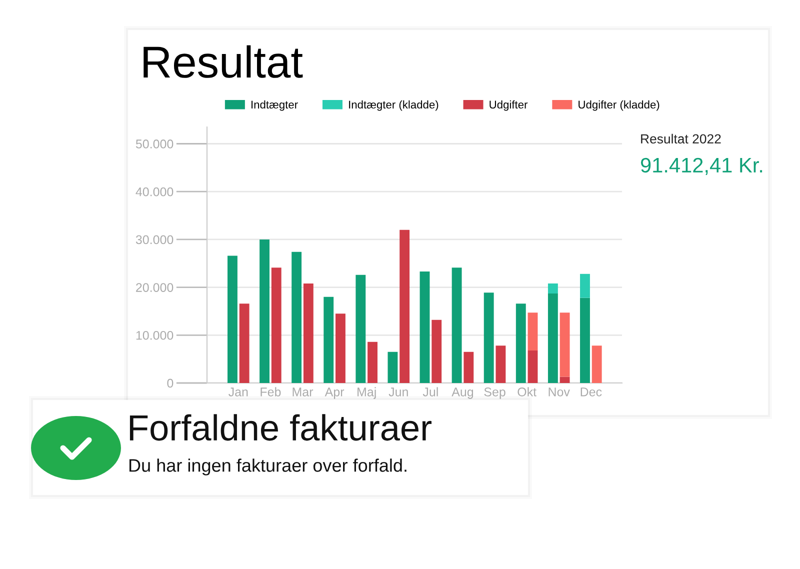 The image size is (800, 569). Describe the element at coordinates (281, 427) in the screenshot. I see `text: Forfaldne fakturaer` at that location.